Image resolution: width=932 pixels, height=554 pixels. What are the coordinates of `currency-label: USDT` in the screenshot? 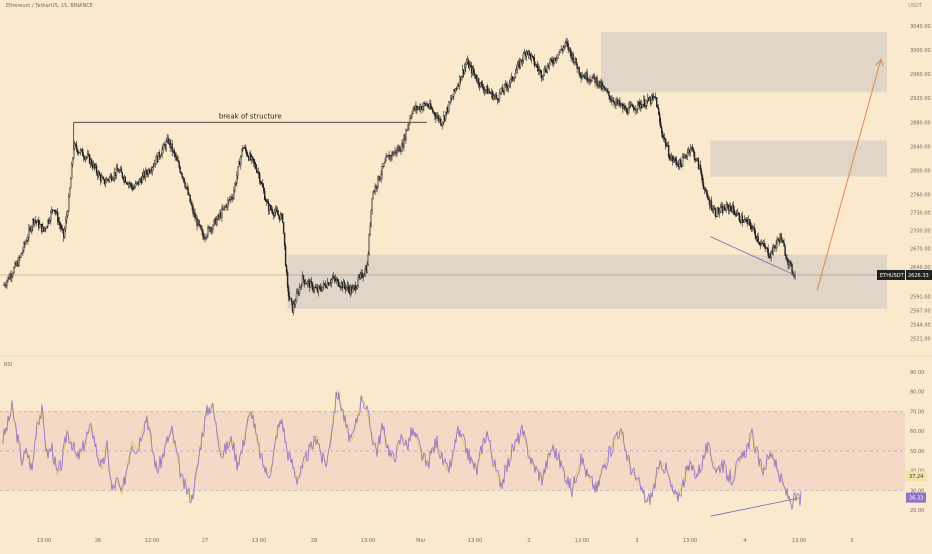 It's located at (915, 6).